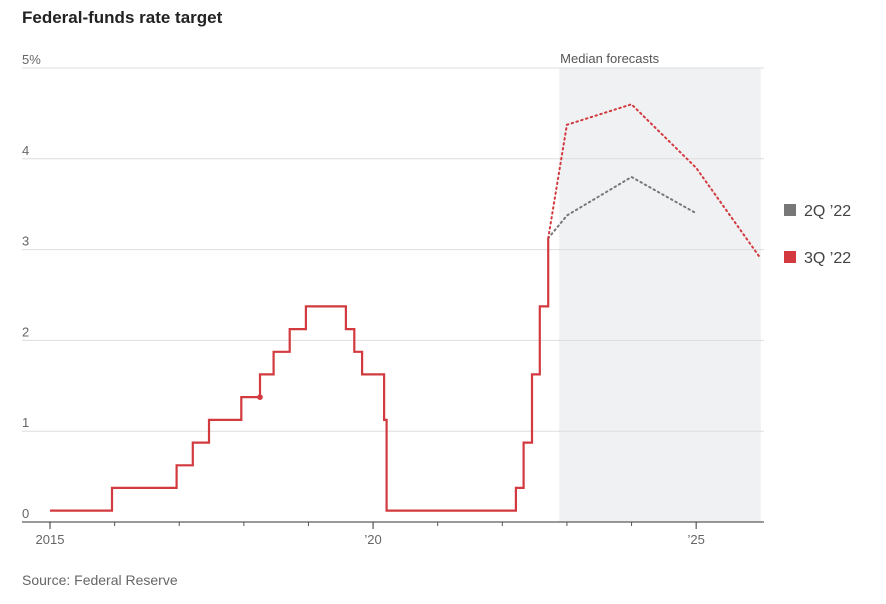 The image size is (886, 604). What do you see at coordinates (25, 422) in the screenshot?
I see `y-tick-label-1: 1` at bounding box center [25, 422].